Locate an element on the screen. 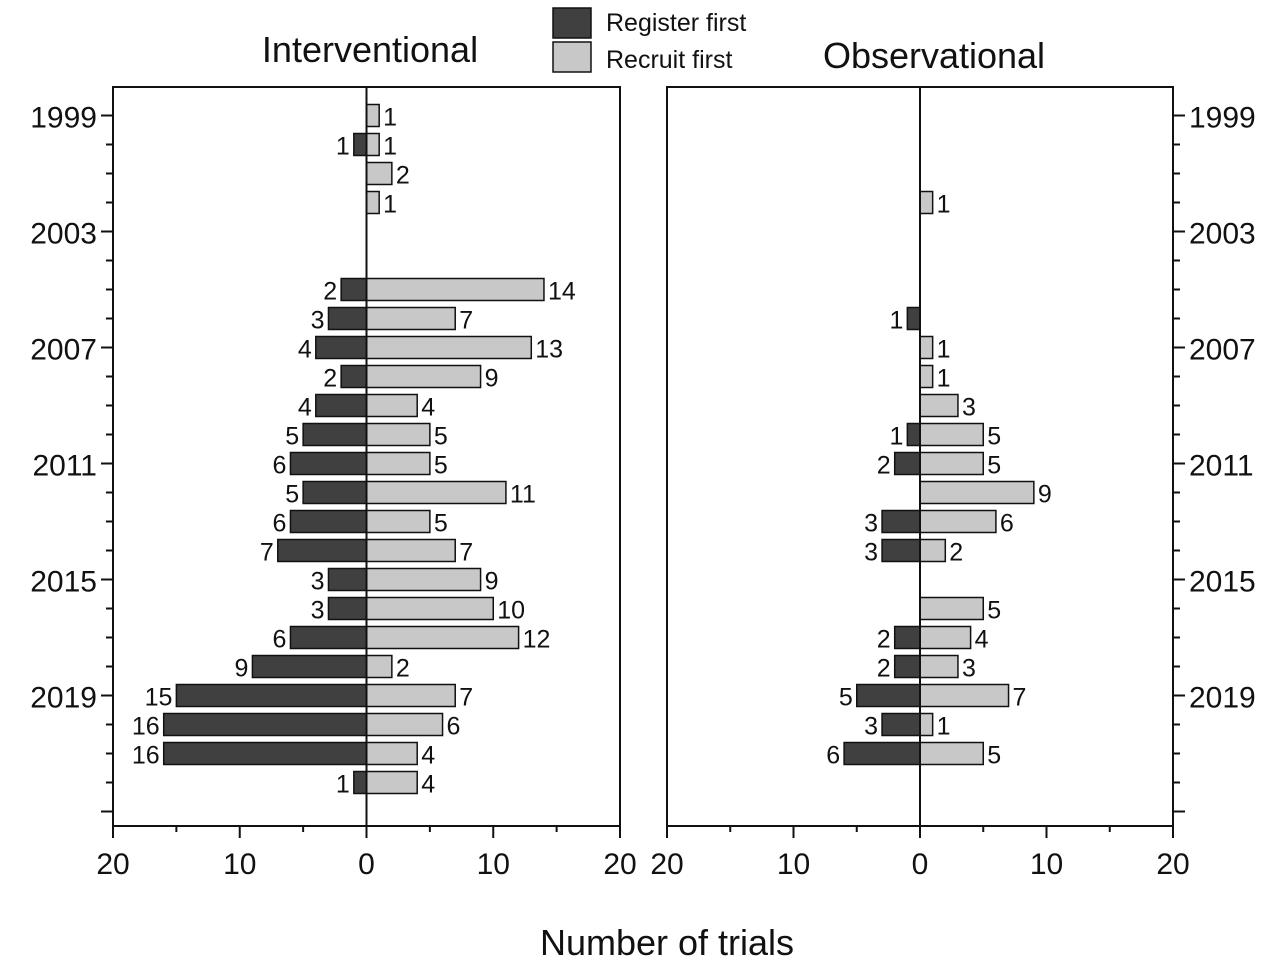 The image size is (1280, 963). legend-swatch-recruit-first is located at coordinates (572, 57).